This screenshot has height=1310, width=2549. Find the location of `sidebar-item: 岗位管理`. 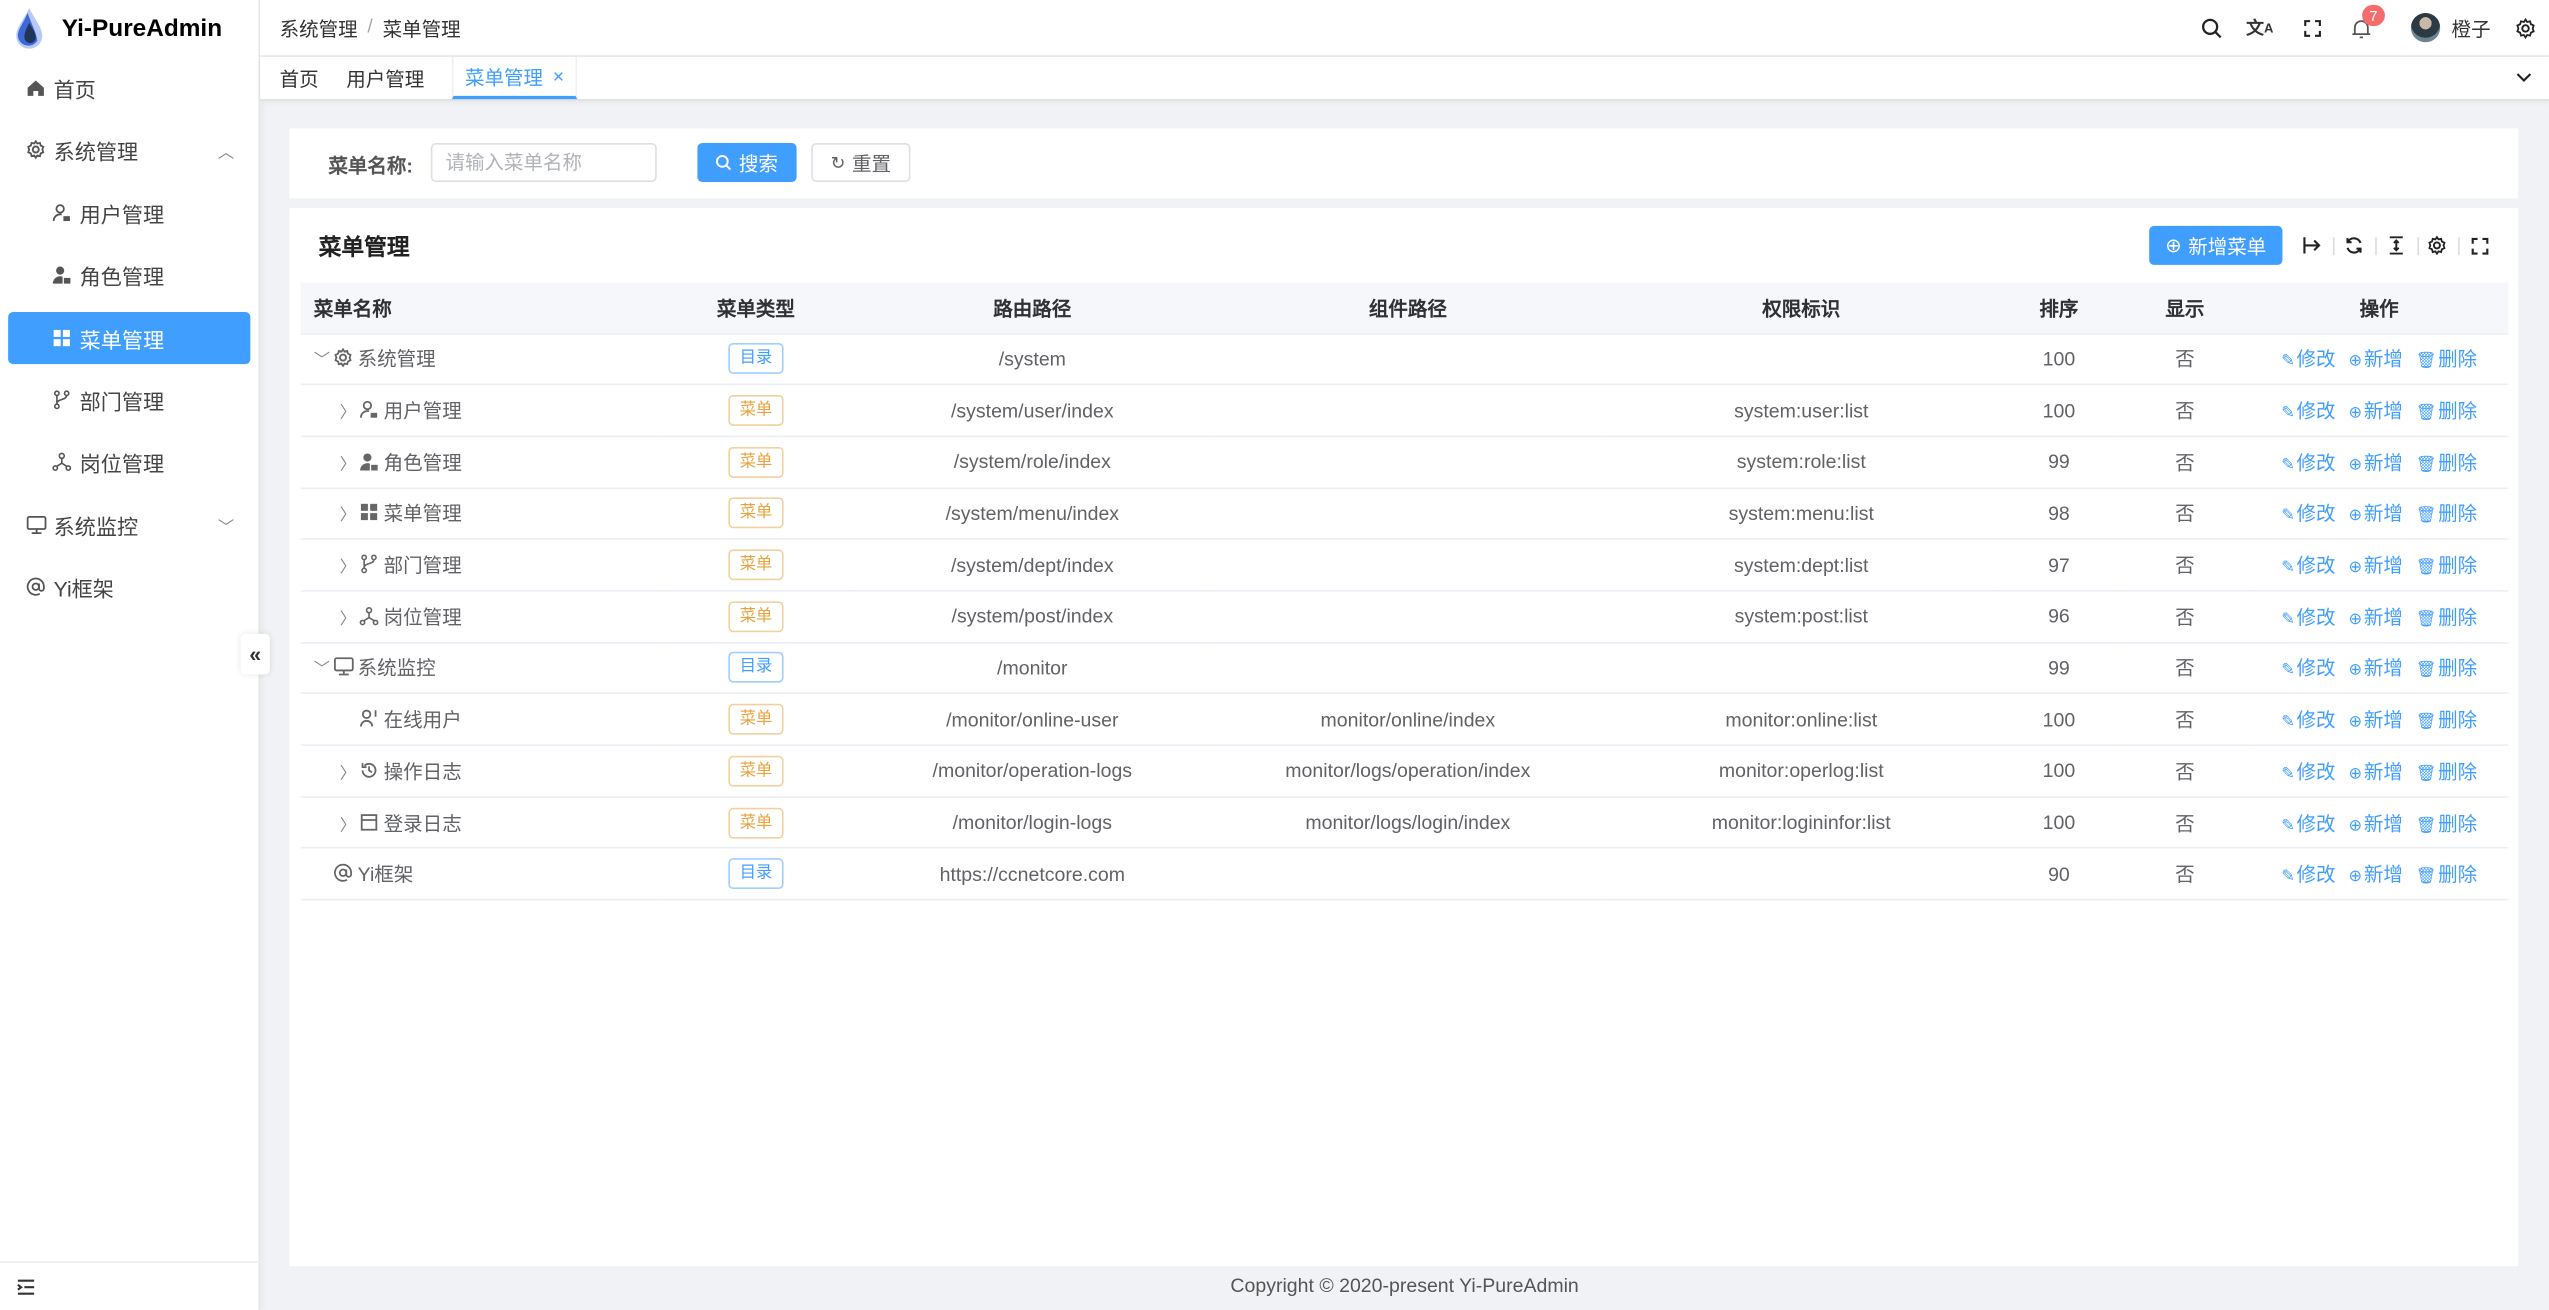

sidebar-item: 岗位管理 is located at coordinates (129, 462).